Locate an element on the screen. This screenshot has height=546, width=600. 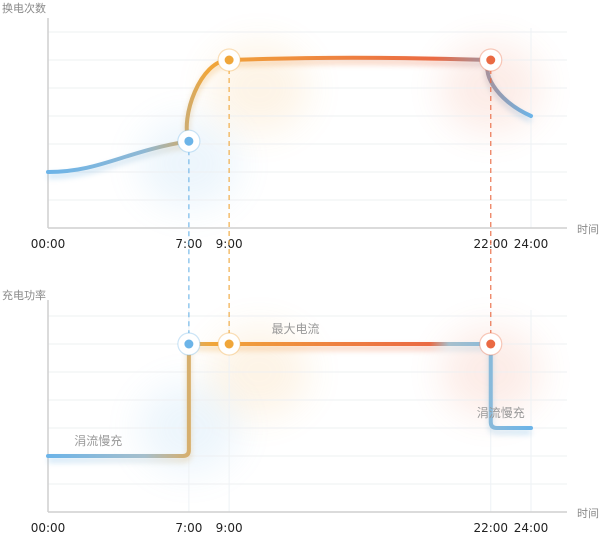
x-tick-label: 22:00 is located at coordinates (490, 528).